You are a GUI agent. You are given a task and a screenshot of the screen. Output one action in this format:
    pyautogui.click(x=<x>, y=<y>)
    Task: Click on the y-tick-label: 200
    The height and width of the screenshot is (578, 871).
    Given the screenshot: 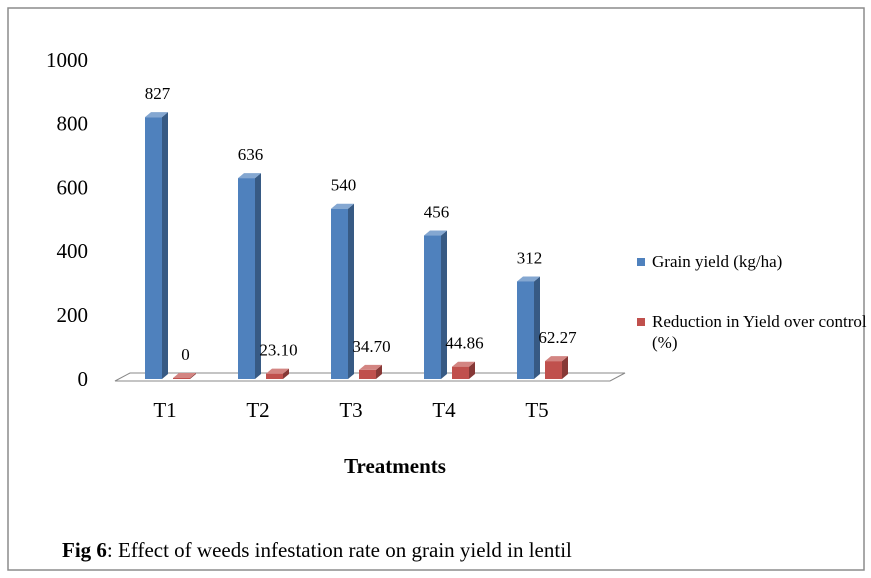 What is the action you would take?
    pyautogui.click(x=73, y=315)
    